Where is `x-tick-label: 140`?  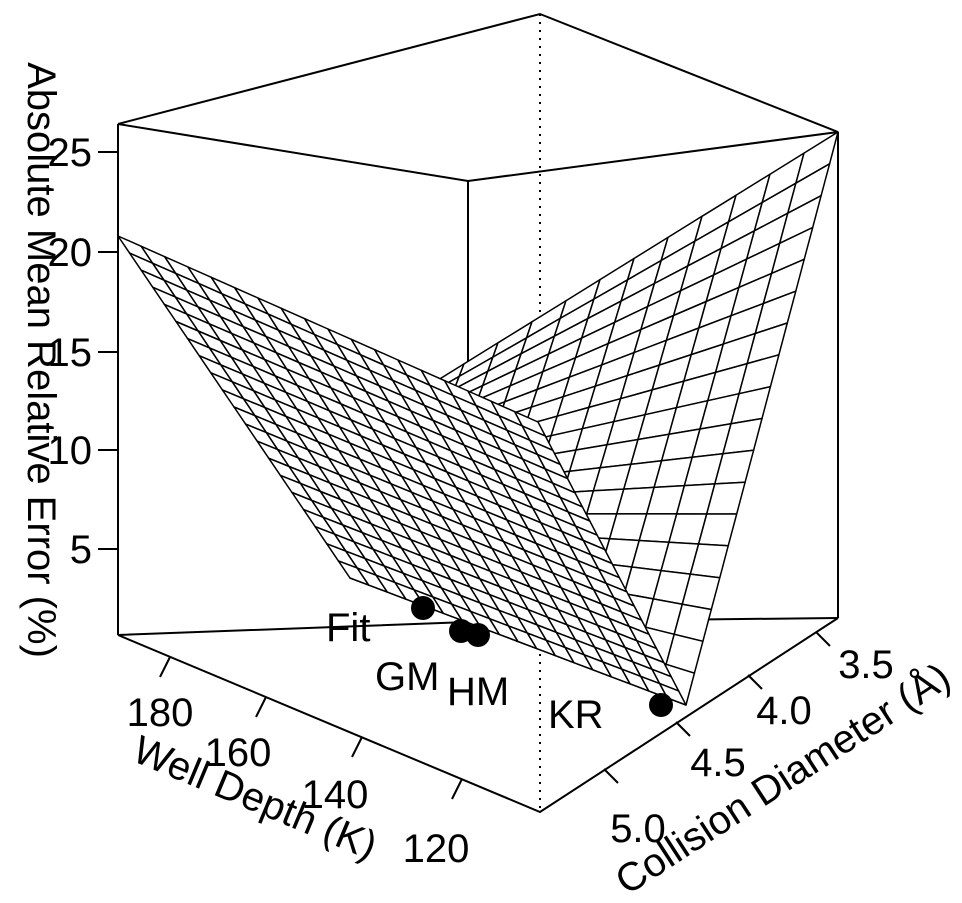 x-tick-label: 140 is located at coordinates (335, 795).